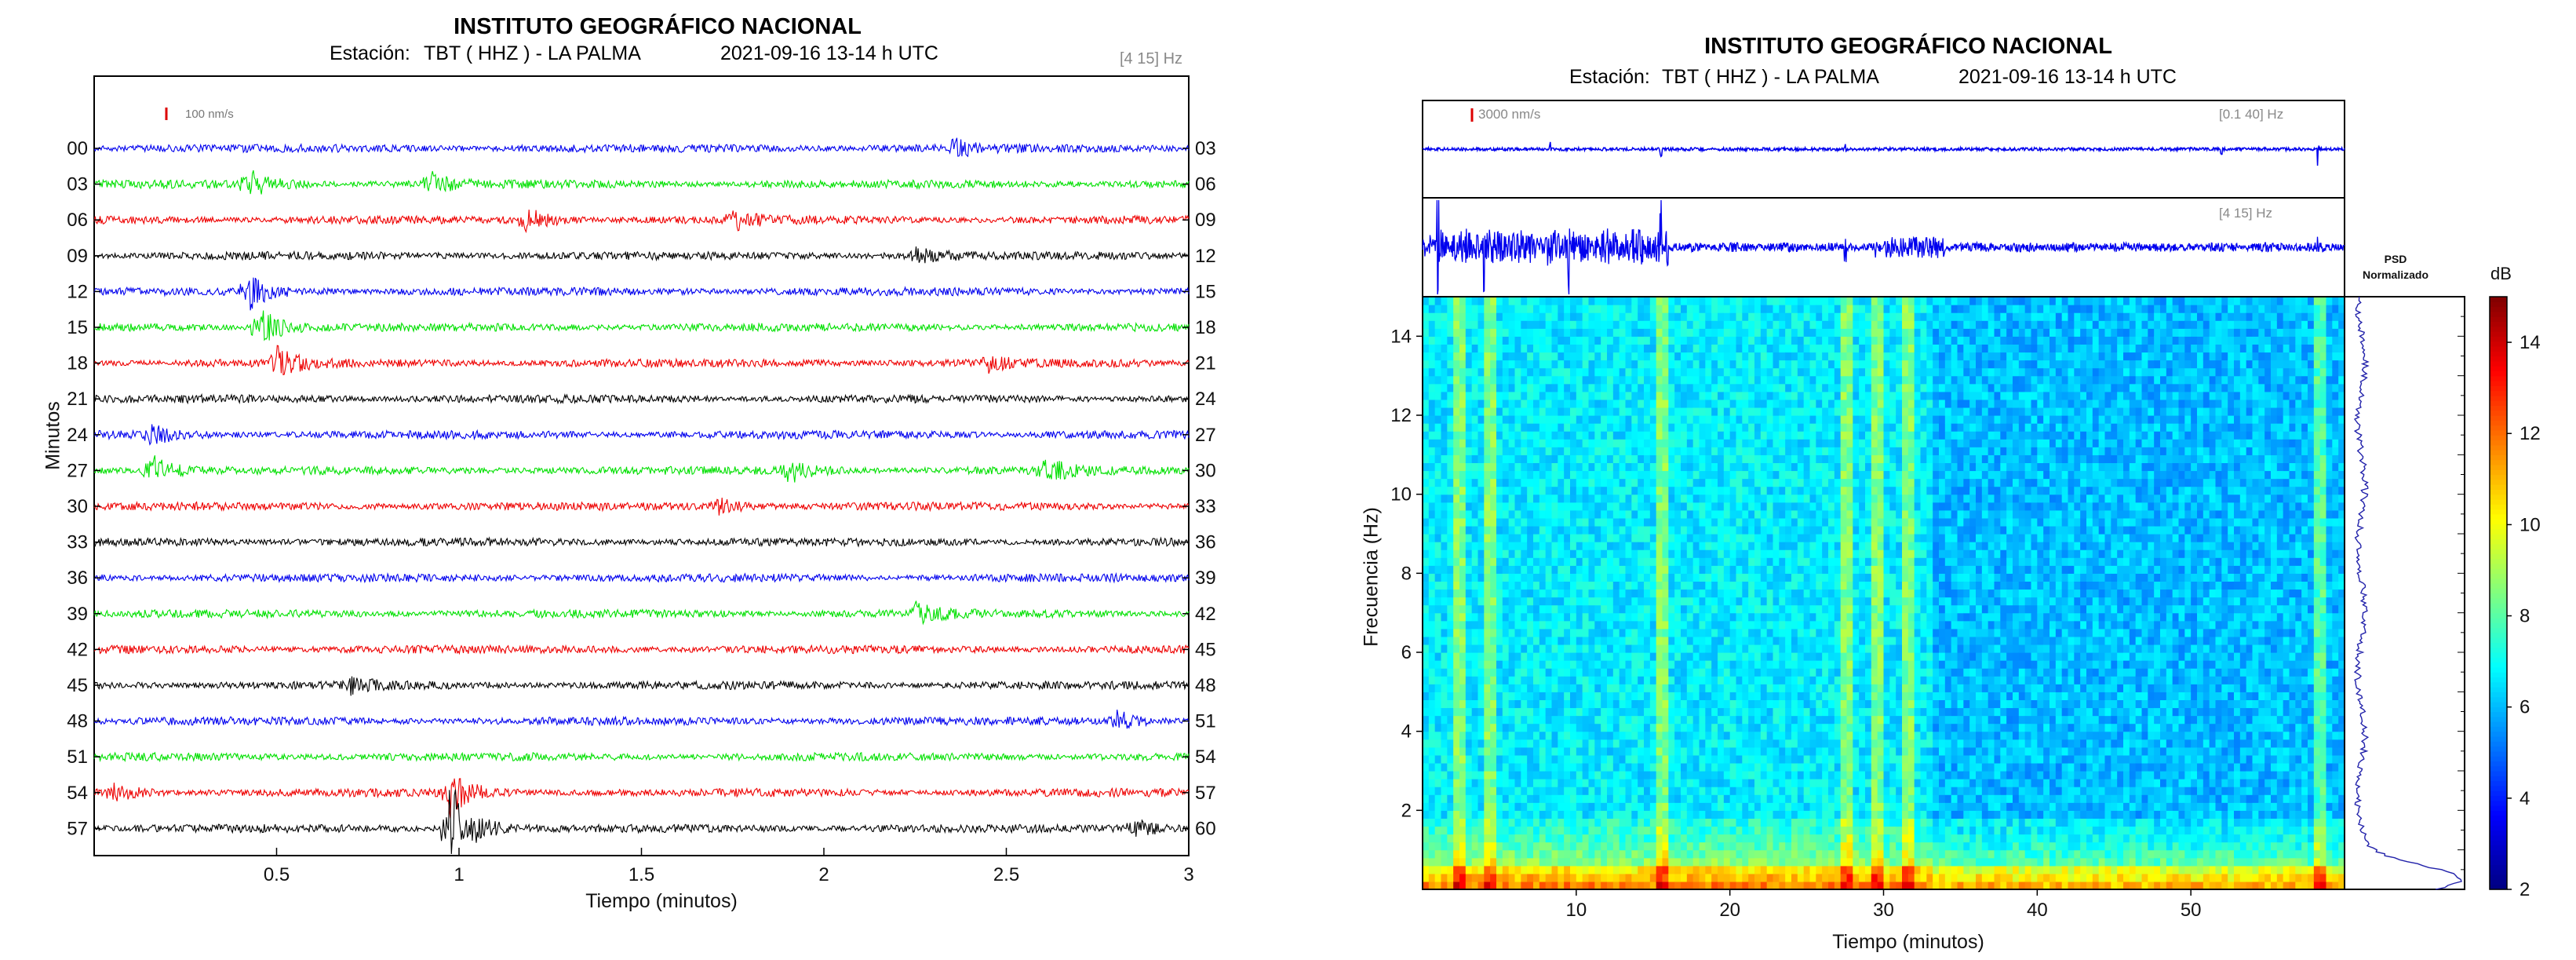  I want to click on spectrogram-xlabel: Tiempo (minutos), so click(1908, 942).